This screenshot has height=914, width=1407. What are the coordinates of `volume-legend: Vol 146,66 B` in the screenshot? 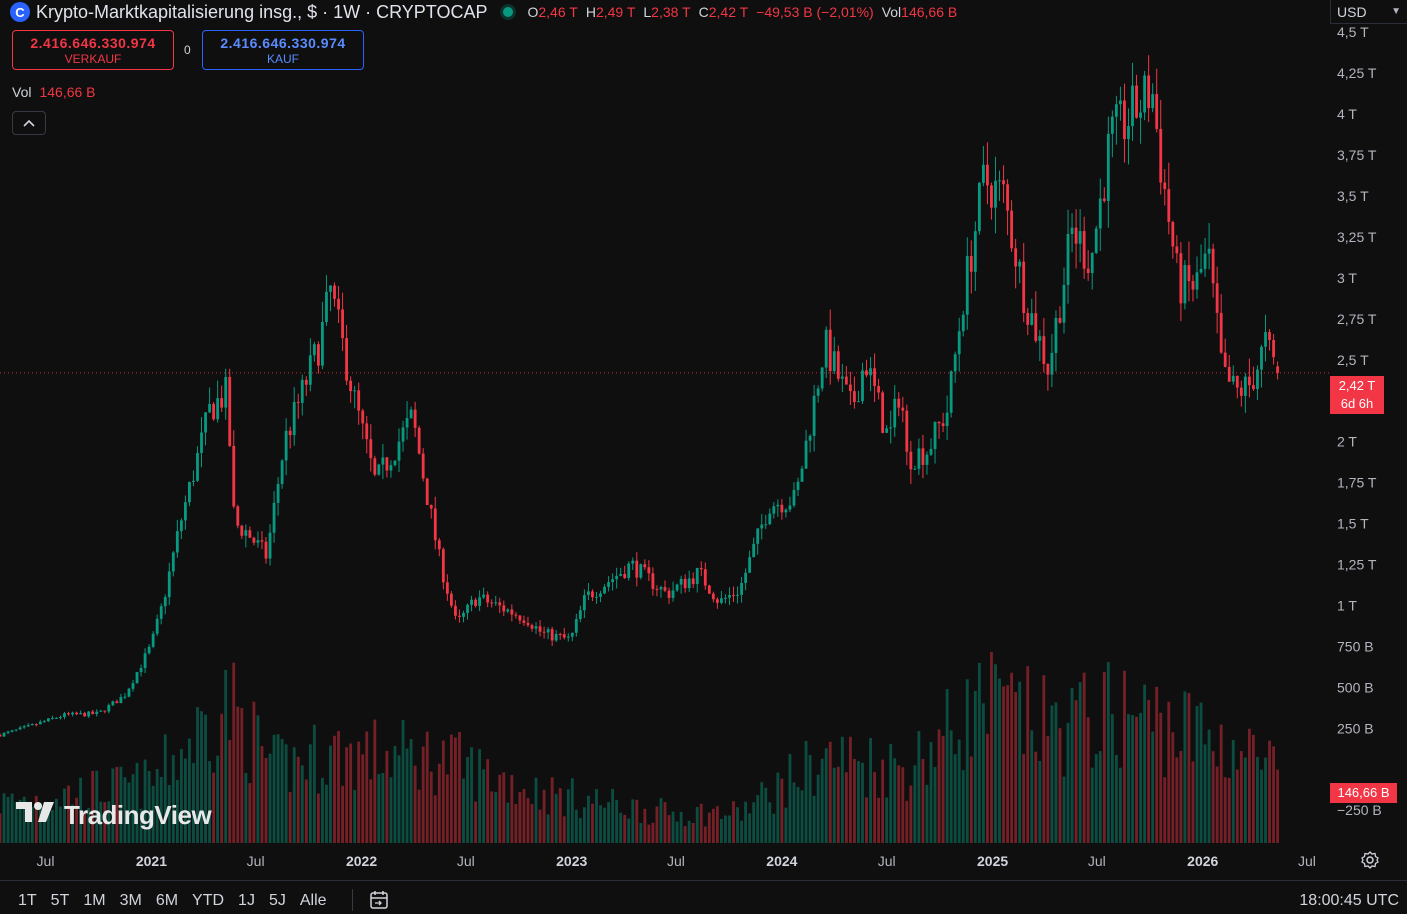 It's located at (54, 92).